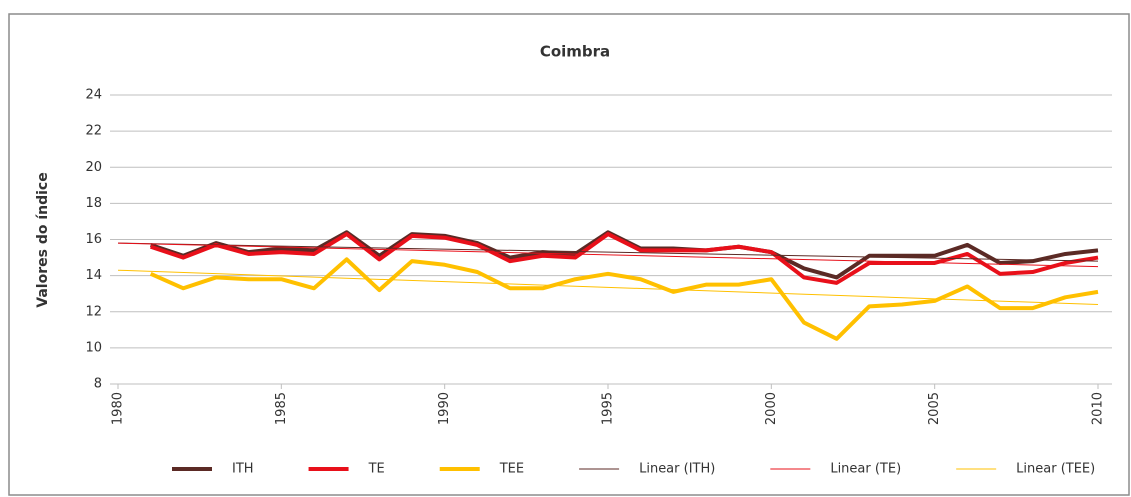 The width and height of the screenshot is (1131, 497). What do you see at coordinates (771, 408) in the screenshot?
I see `x-tick-label: 2000` at bounding box center [771, 408].